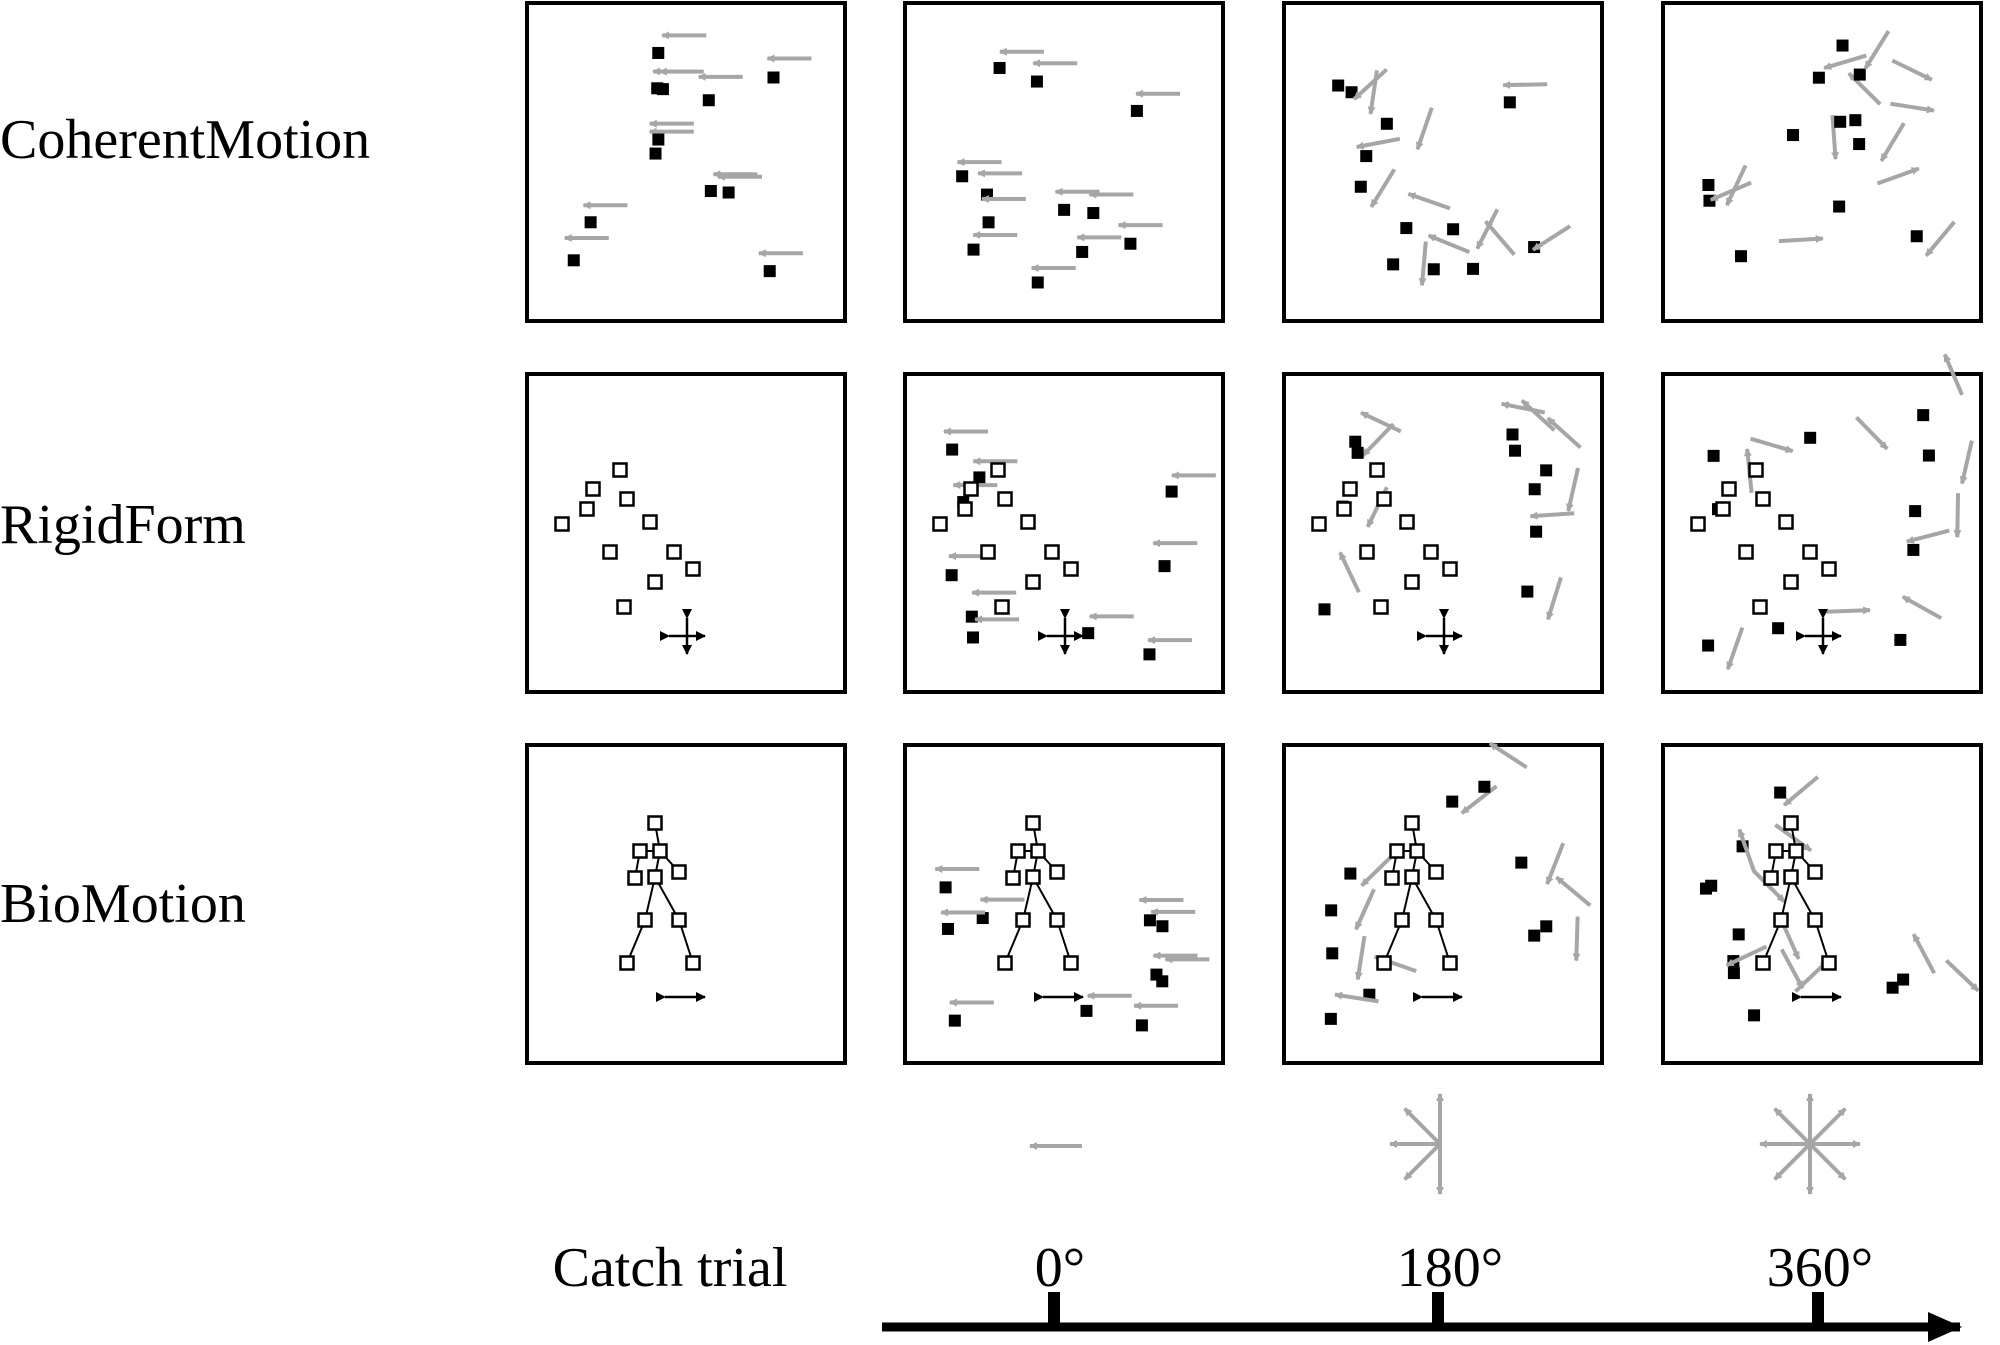 The image size is (2000, 1345). I want to click on row-label-bio-motion: BioMotion, so click(123, 904).